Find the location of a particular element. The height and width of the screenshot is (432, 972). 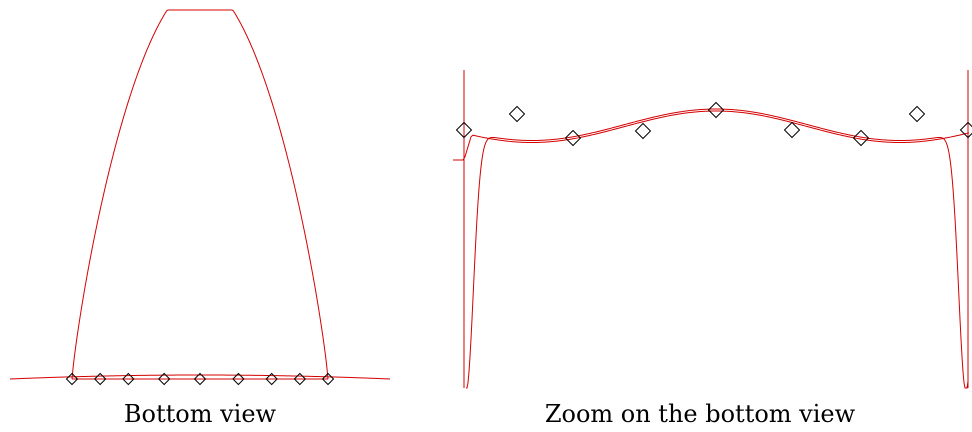

caption-bottom-view: Bottom view is located at coordinates (200, 414).